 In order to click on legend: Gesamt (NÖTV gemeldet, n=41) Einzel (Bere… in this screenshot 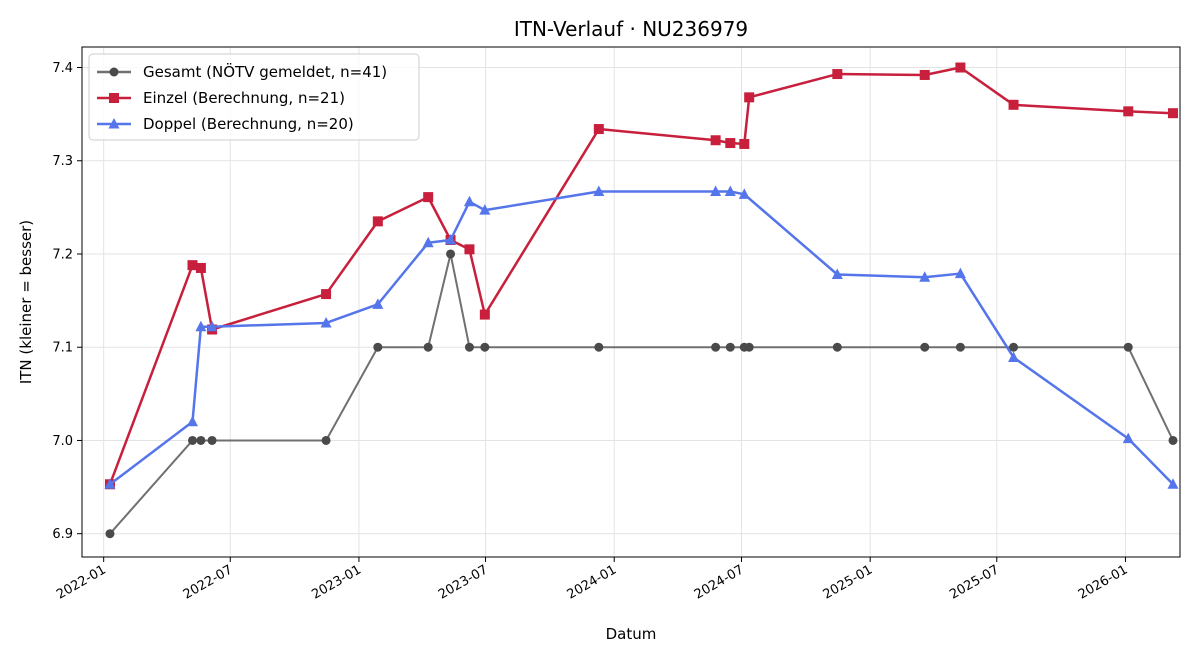, I will do `click(254, 97)`.